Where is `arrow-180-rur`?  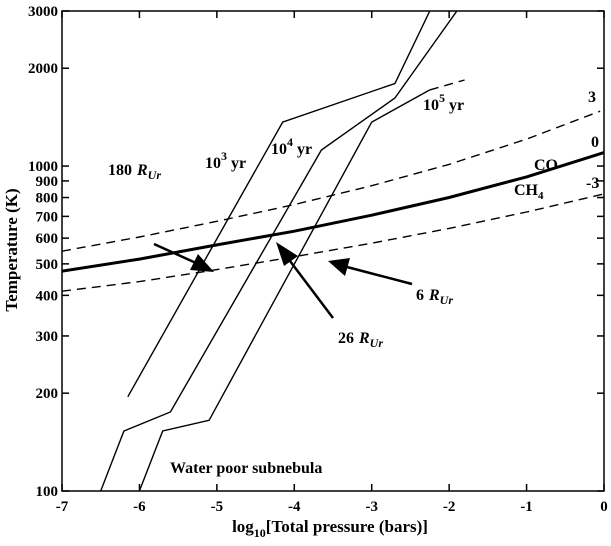 arrow-180-rur is located at coordinates (183, 257).